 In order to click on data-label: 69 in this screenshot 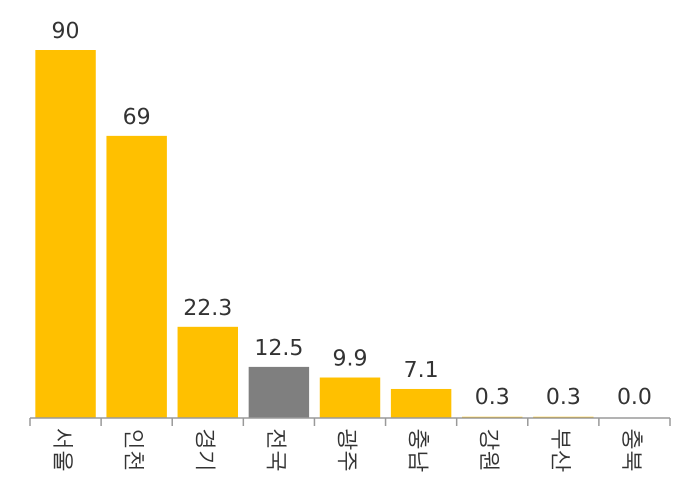, I will do `click(136, 117)`.